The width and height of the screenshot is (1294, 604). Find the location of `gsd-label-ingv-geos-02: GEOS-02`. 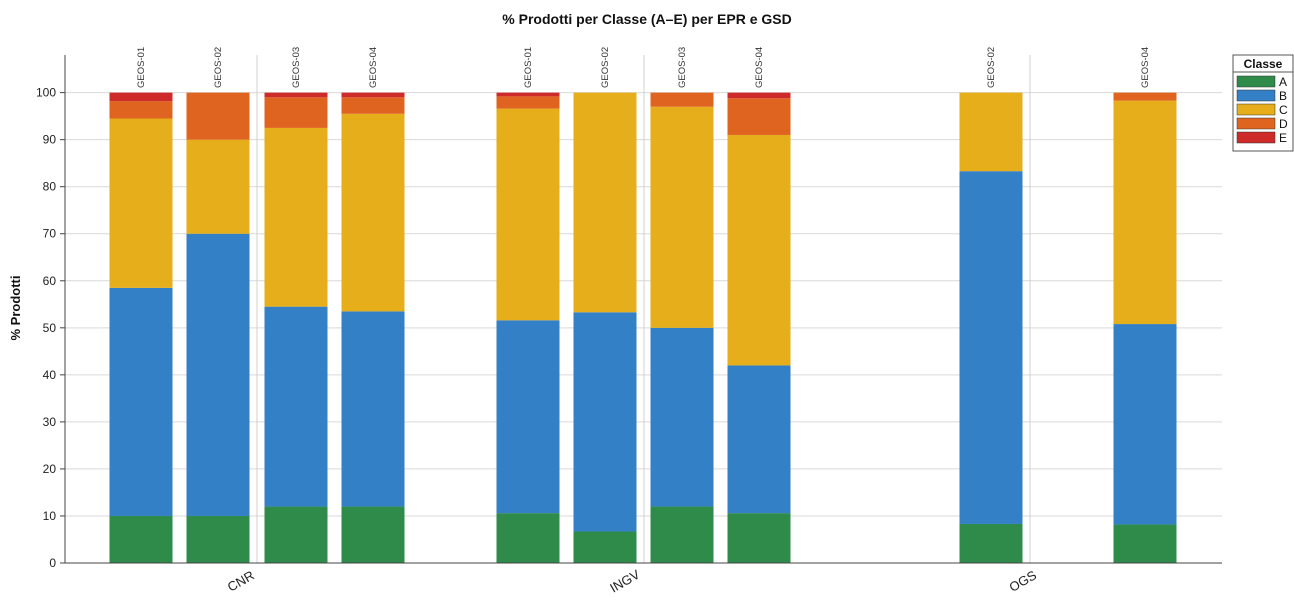

gsd-label-ingv-geos-02: GEOS-02 is located at coordinates (605, 67).